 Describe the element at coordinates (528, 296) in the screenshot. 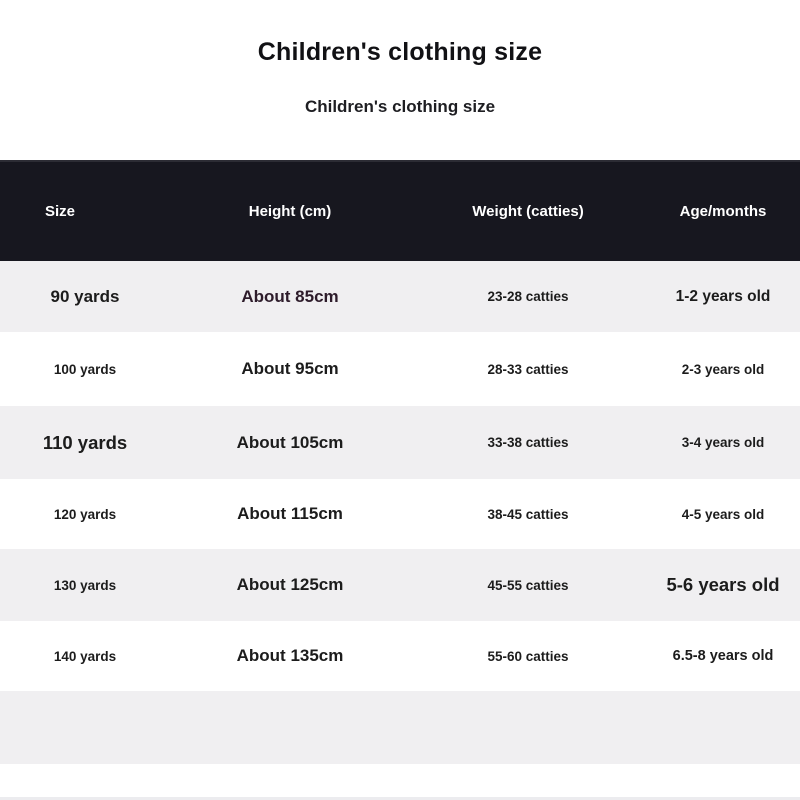

I see `table-cell: 23-28 catties` at that location.